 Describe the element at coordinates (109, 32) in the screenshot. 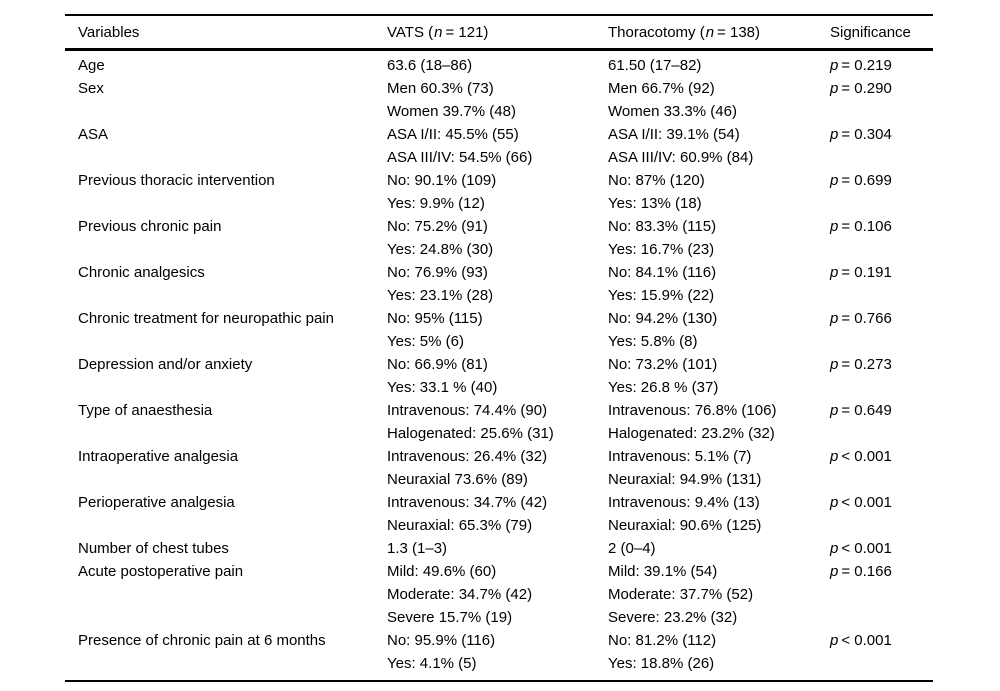

I see `header-variables-label: Variables` at that location.